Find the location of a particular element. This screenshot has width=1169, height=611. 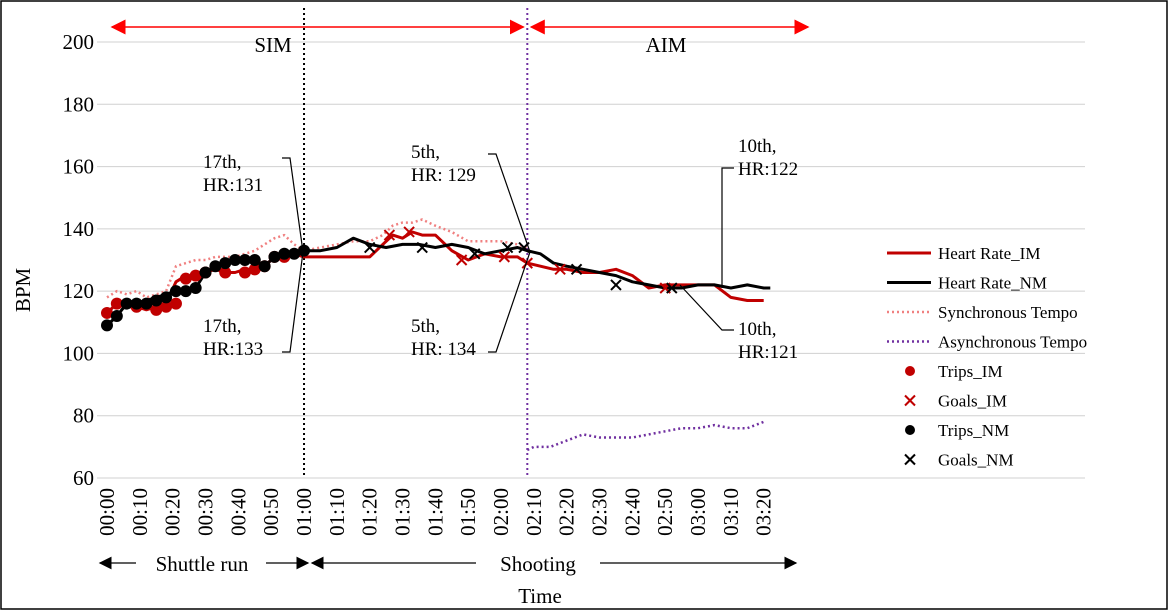

y-tick-label: 180 is located at coordinates (79, 104).